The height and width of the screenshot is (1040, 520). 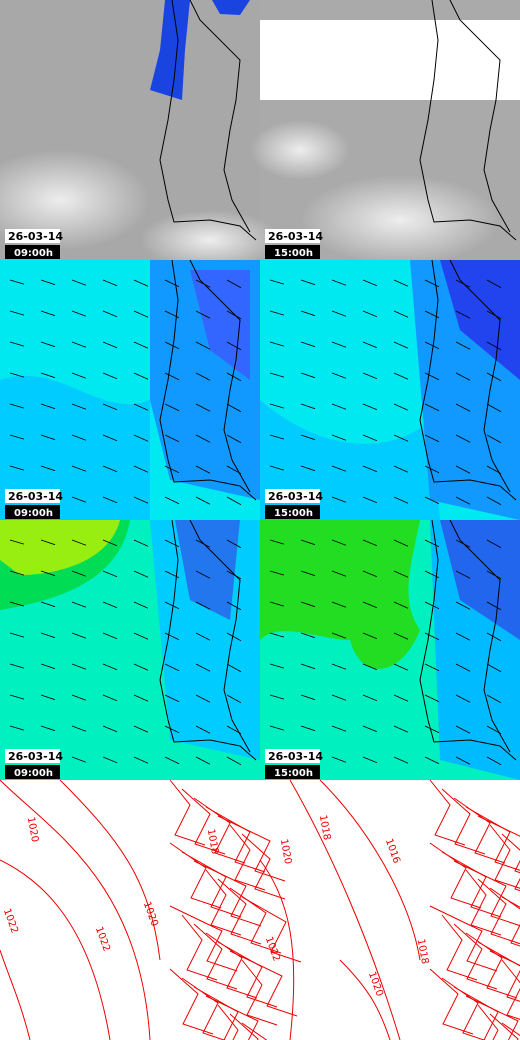 What do you see at coordinates (33, 253) in the screenshot?
I see `time-label: 09:00h` at bounding box center [33, 253].